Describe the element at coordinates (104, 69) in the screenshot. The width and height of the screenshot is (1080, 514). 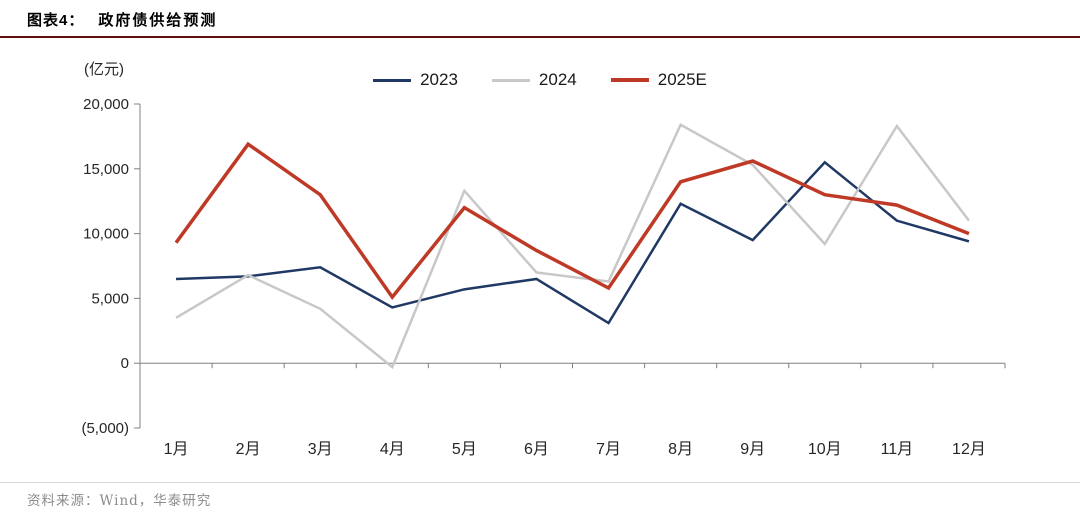
I see `y-axis-unit-label: (亿元)` at that location.